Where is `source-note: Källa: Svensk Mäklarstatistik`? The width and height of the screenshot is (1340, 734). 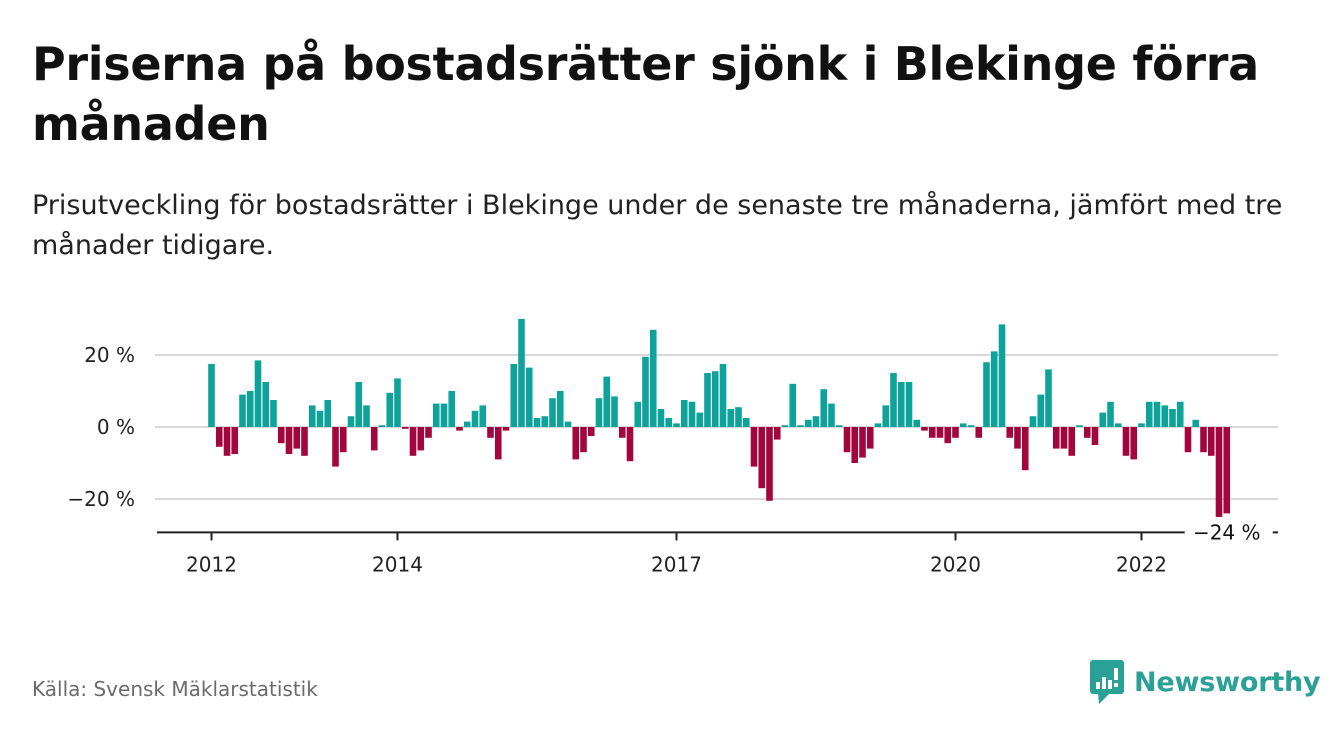 source-note: Källa: Svensk Mäklarstatistik is located at coordinates (175, 689).